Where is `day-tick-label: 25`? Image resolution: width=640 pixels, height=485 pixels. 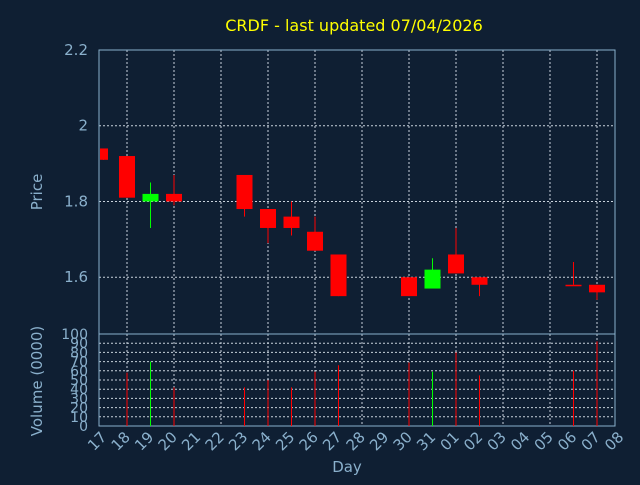
day-tick-label: 25 is located at coordinates (285, 441).